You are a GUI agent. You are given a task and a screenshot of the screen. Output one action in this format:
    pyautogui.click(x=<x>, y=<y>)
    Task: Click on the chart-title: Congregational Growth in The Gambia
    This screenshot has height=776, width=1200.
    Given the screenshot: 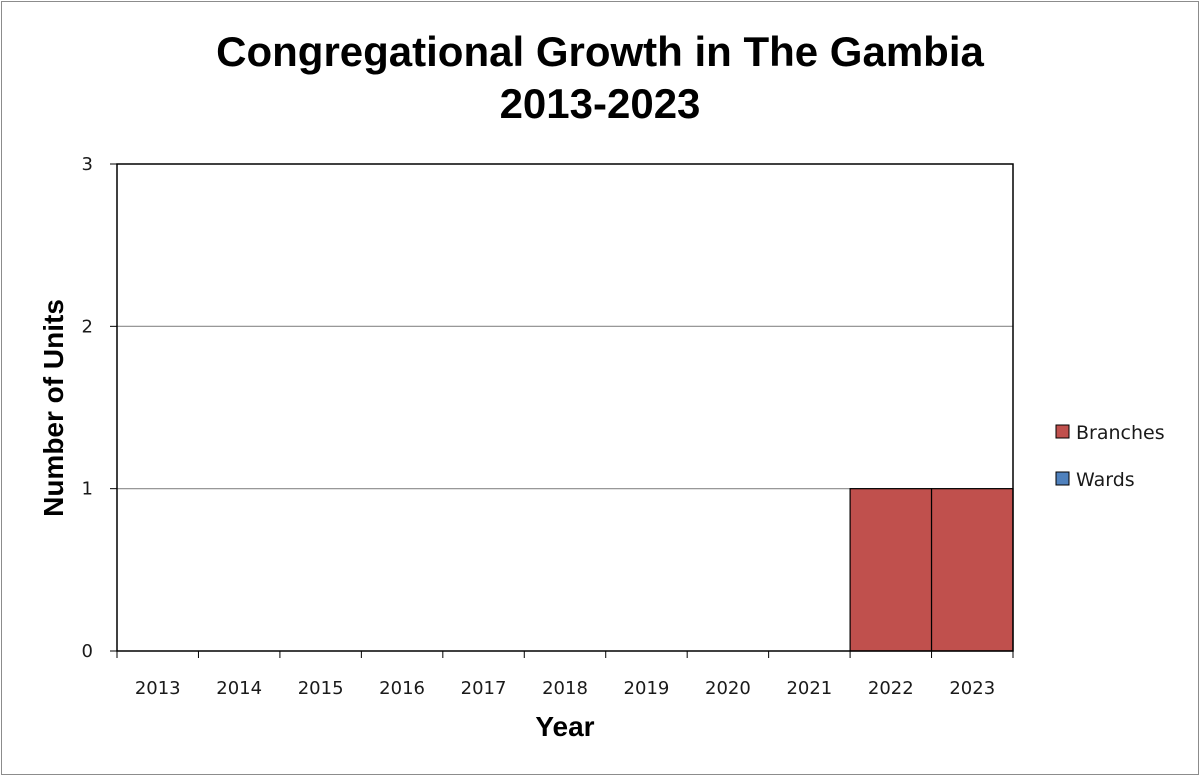 What is the action you would take?
    pyautogui.click(x=600, y=51)
    